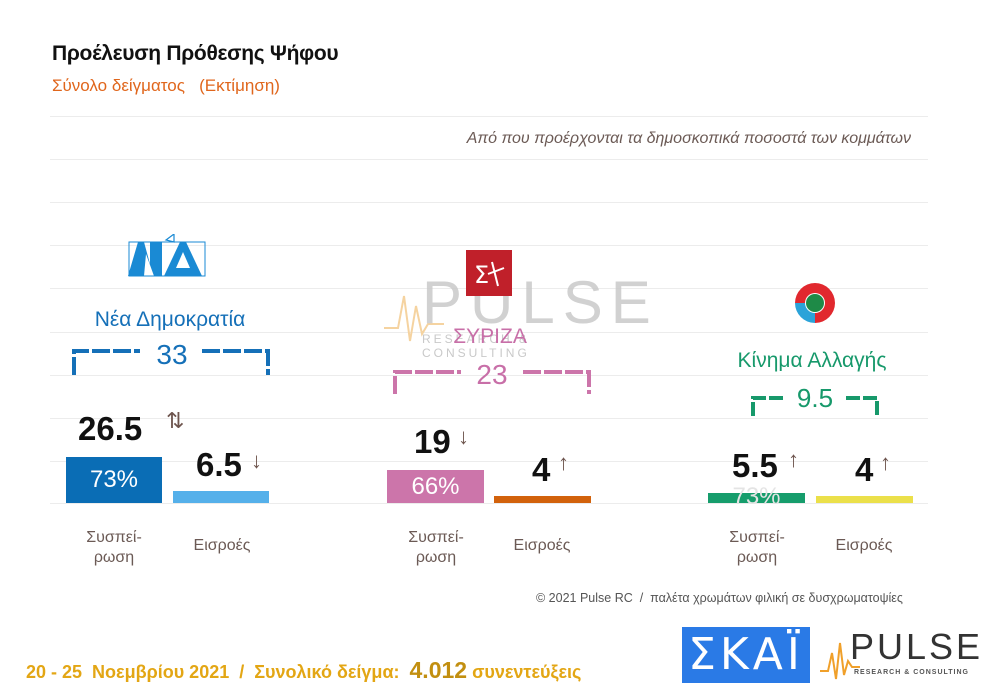  I want to click on total-bracket-kinal, so click(815, 406).